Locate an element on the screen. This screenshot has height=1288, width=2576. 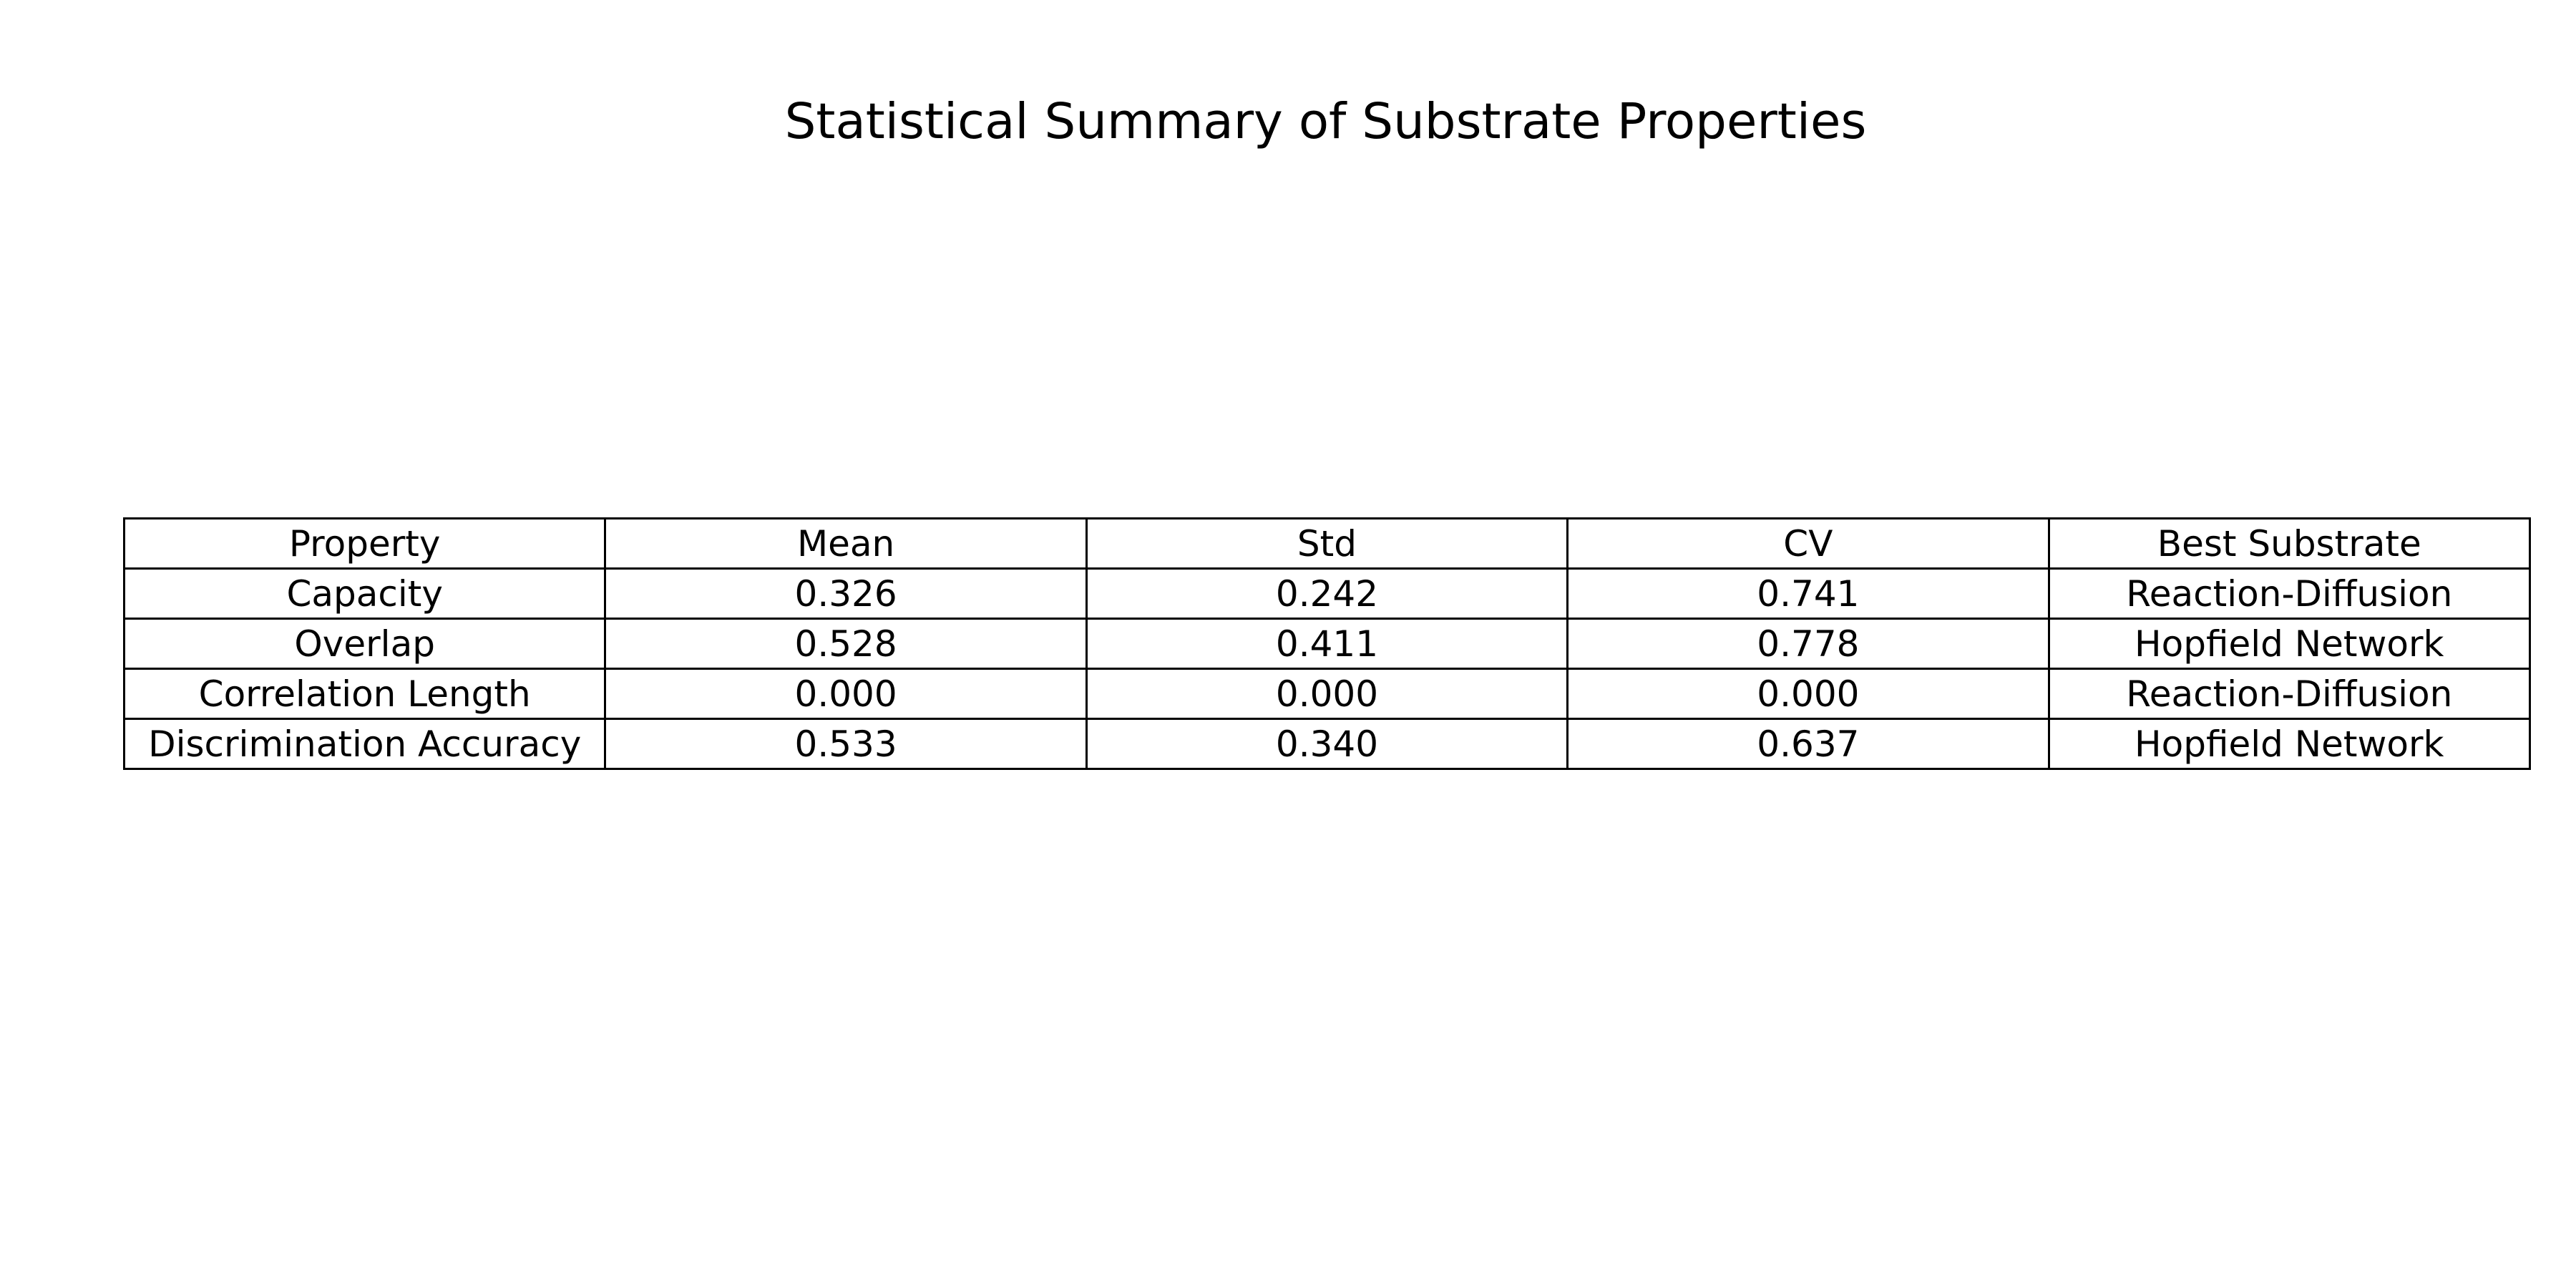
cell-mean: 0.326 is located at coordinates (846, 593).